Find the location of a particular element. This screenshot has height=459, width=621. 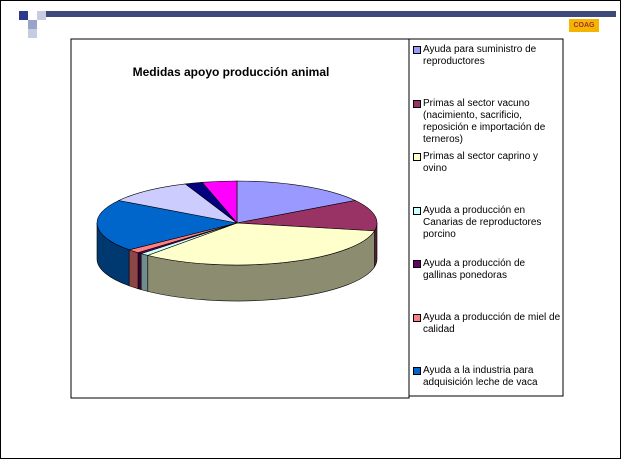

legend-item: Ayuda a producción de miel de calidad is located at coordinates (487, 324).